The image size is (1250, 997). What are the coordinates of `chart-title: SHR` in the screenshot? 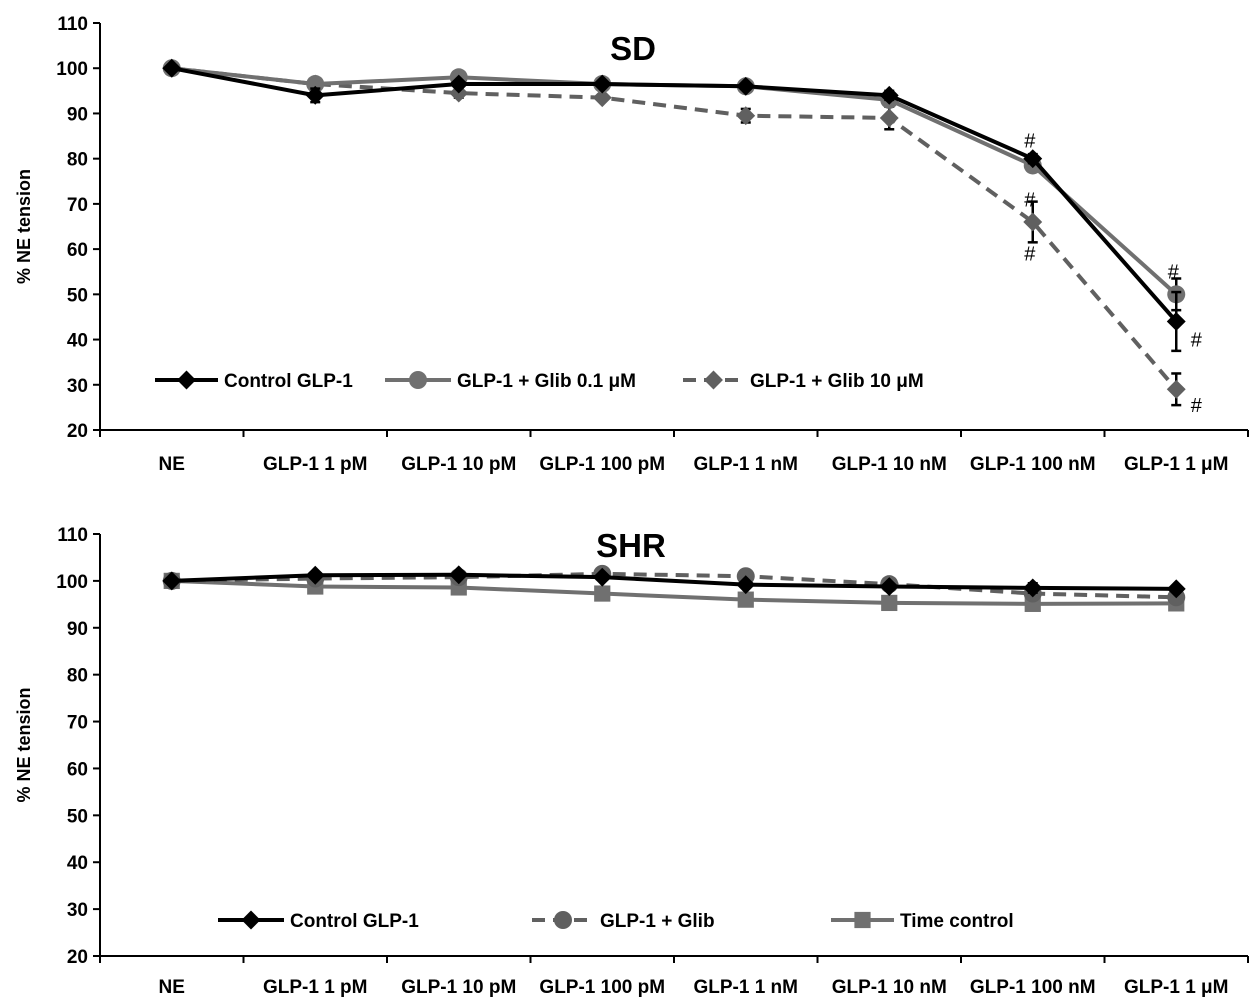 It's located at (631, 545).